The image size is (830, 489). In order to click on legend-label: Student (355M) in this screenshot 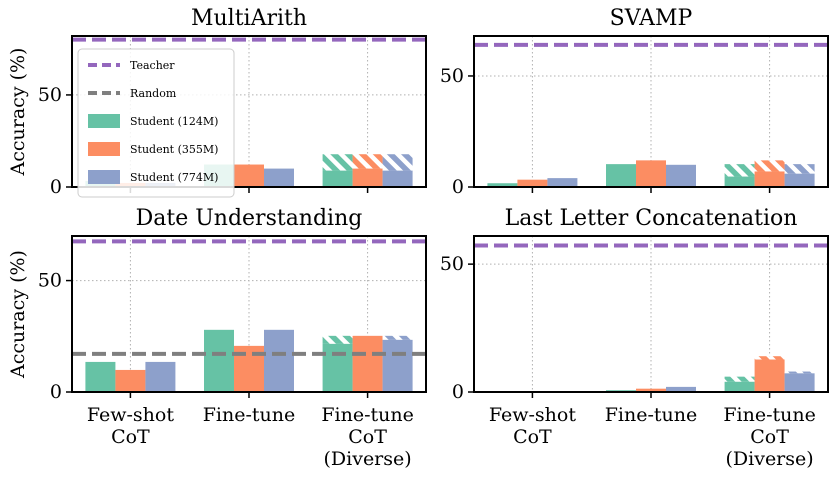, I will do `click(174, 149)`.